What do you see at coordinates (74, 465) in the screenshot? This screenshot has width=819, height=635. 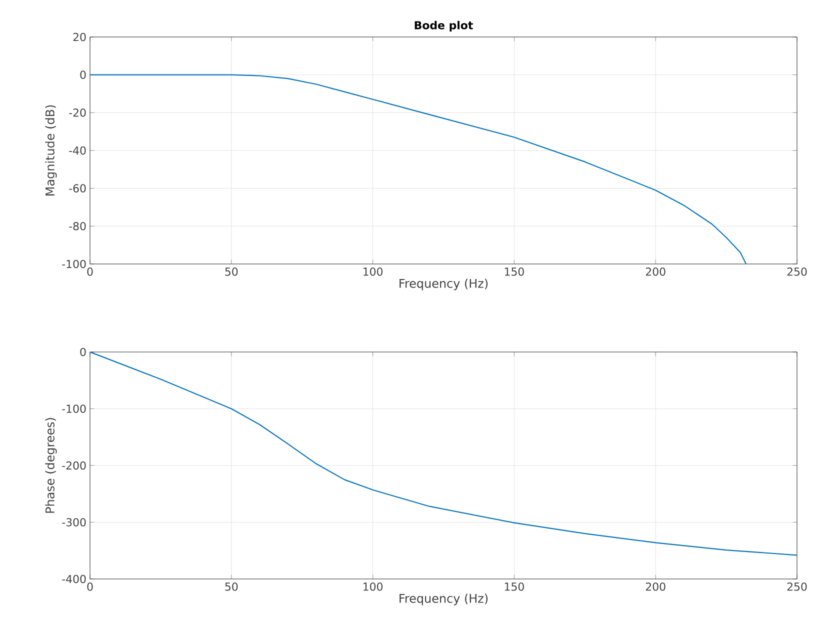 I see `y-tick-label: -200` at bounding box center [74, 465].